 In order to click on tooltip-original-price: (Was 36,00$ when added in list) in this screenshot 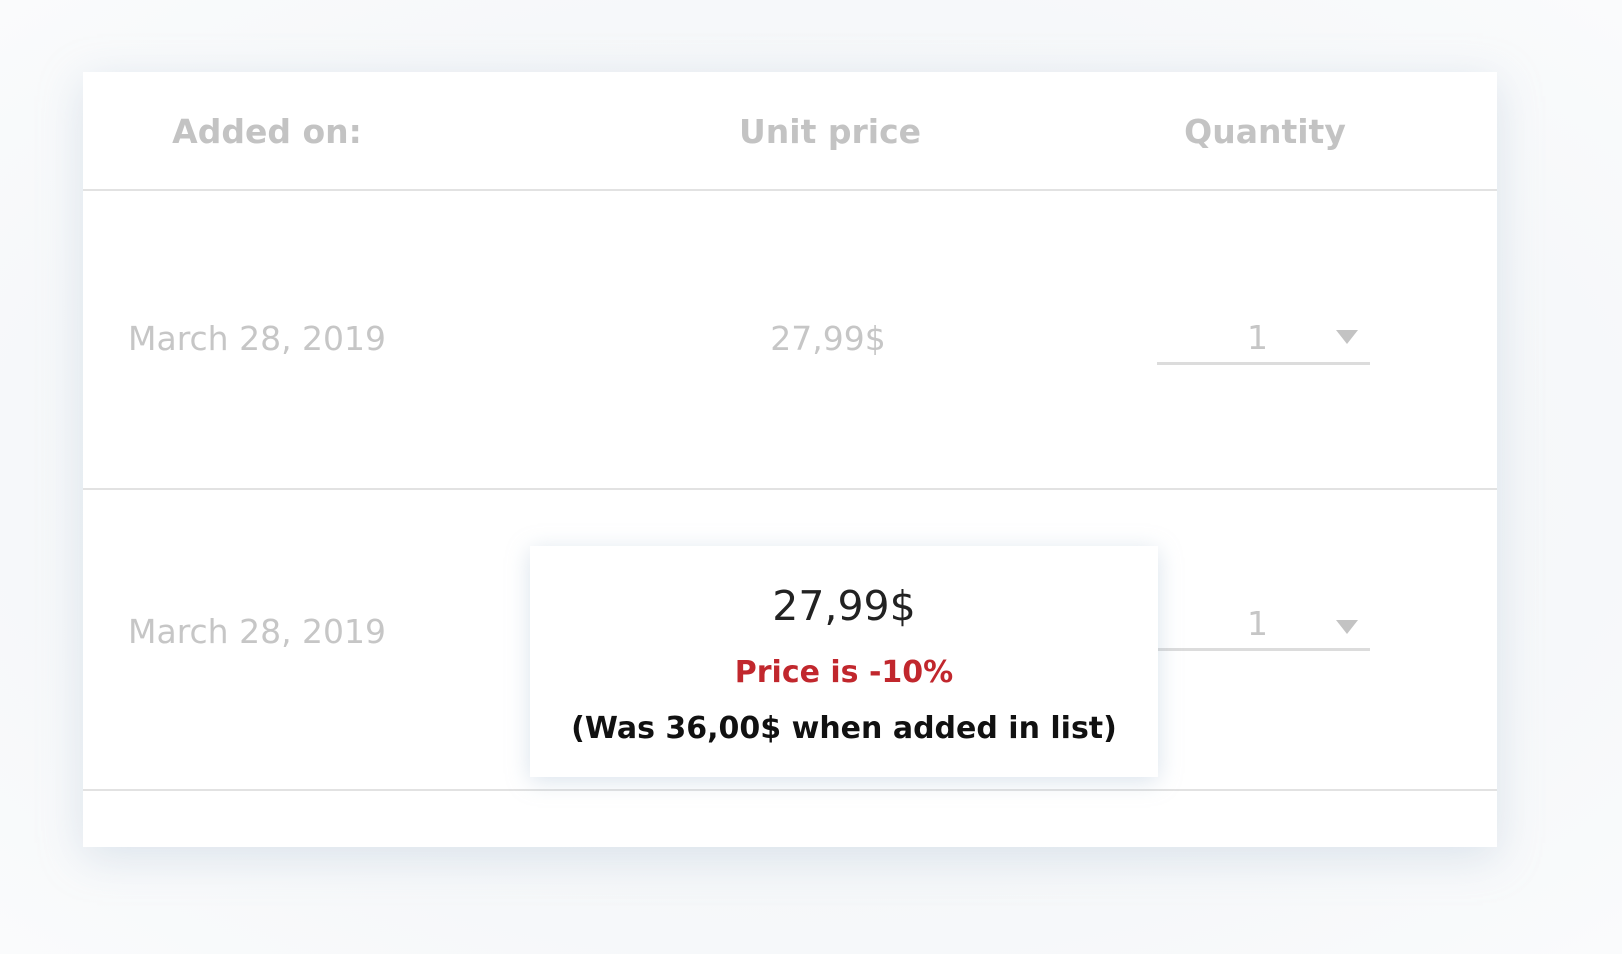, I will do `click(844, 728)`.